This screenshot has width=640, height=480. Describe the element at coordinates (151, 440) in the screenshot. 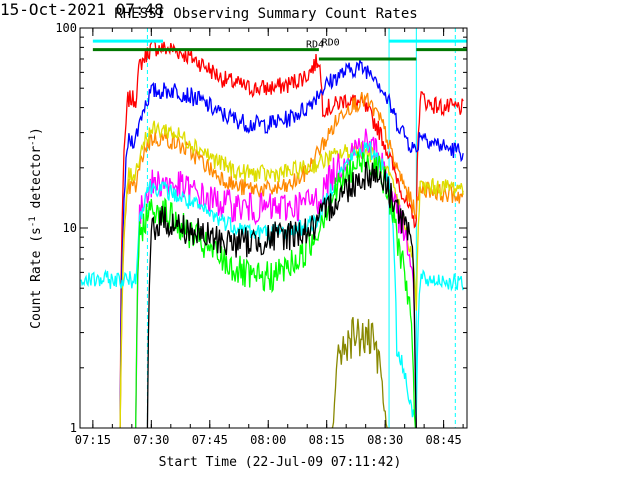

I see `x-tick-label: 07:30` at that location.